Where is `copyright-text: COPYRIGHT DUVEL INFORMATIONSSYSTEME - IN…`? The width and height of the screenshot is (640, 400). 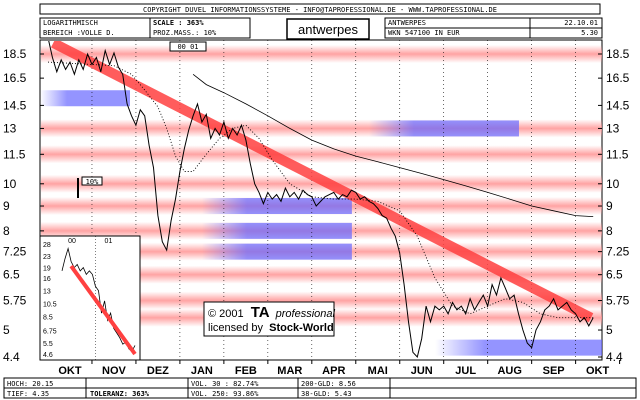 copyright-text: COPYRIGHT DUVEL INFORMATIONSSYSTEME - IN… is located at coordinates (320, 10).